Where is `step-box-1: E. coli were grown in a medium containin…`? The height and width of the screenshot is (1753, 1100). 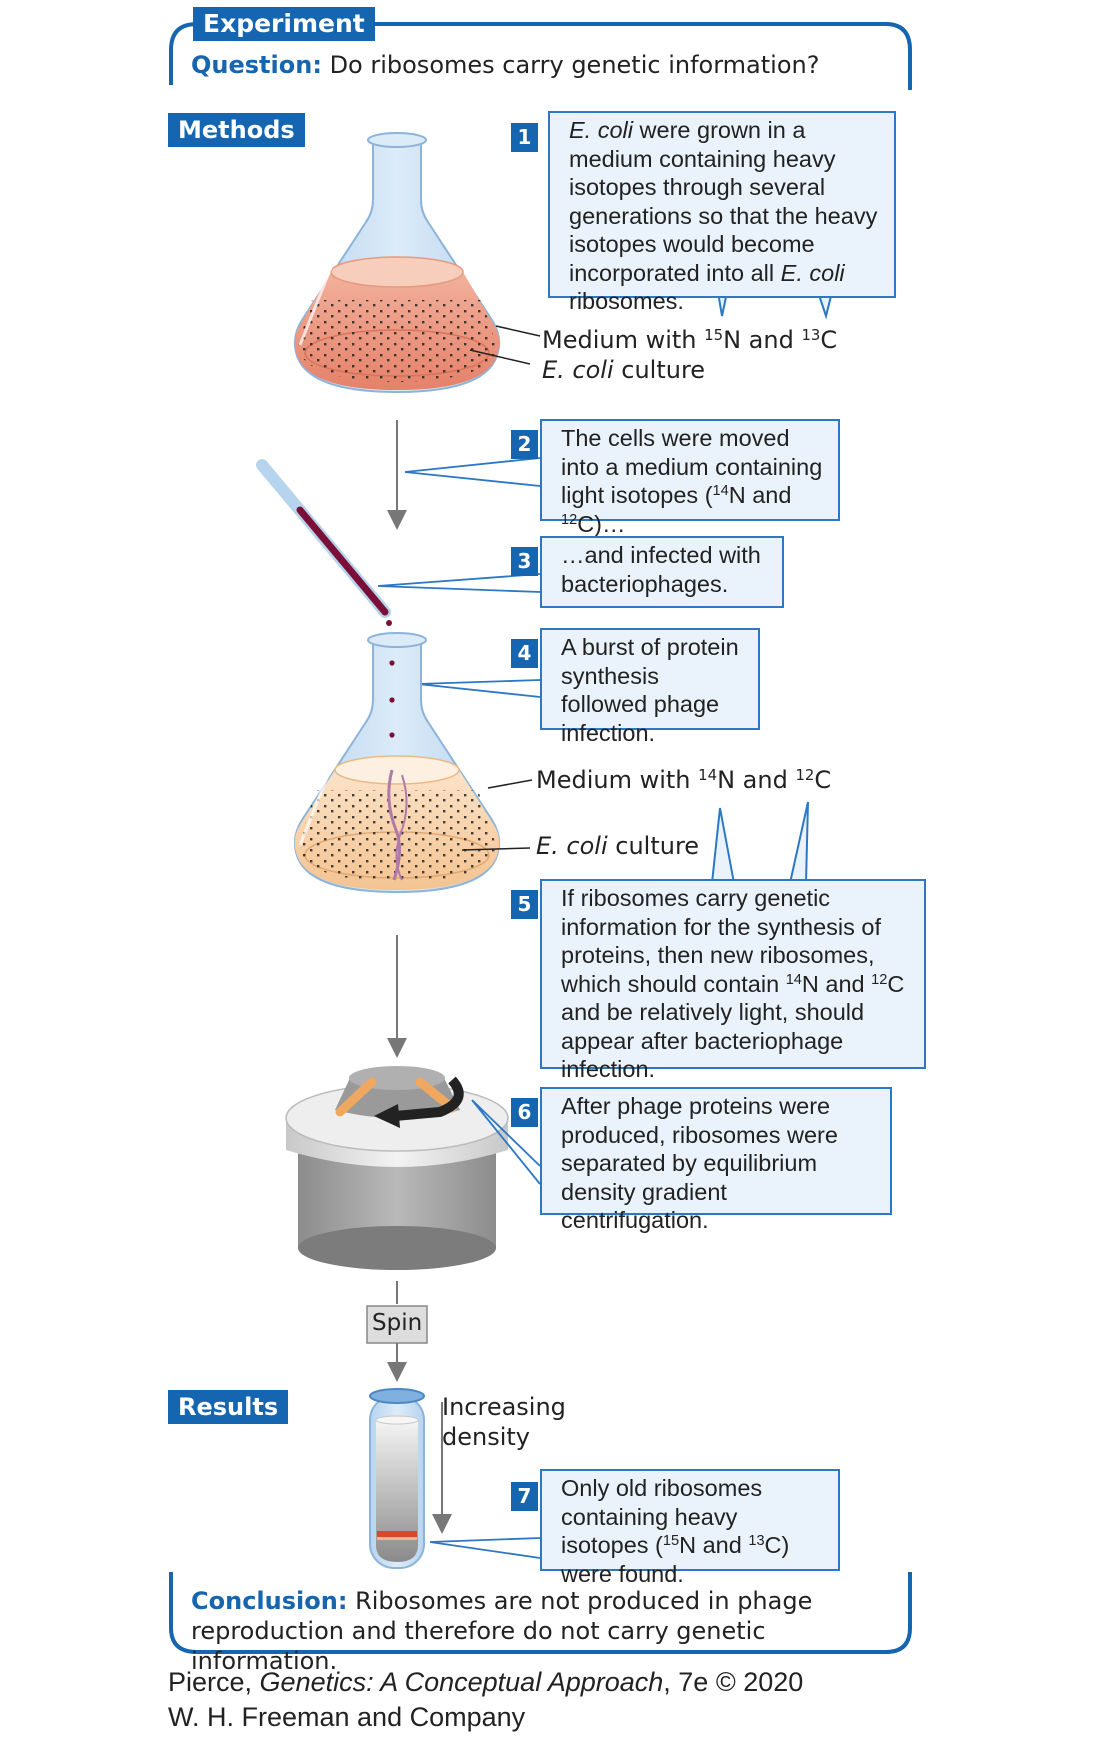 step-box-1: E. coli were grown in a medium containin… is located at coordinates (722, 212).